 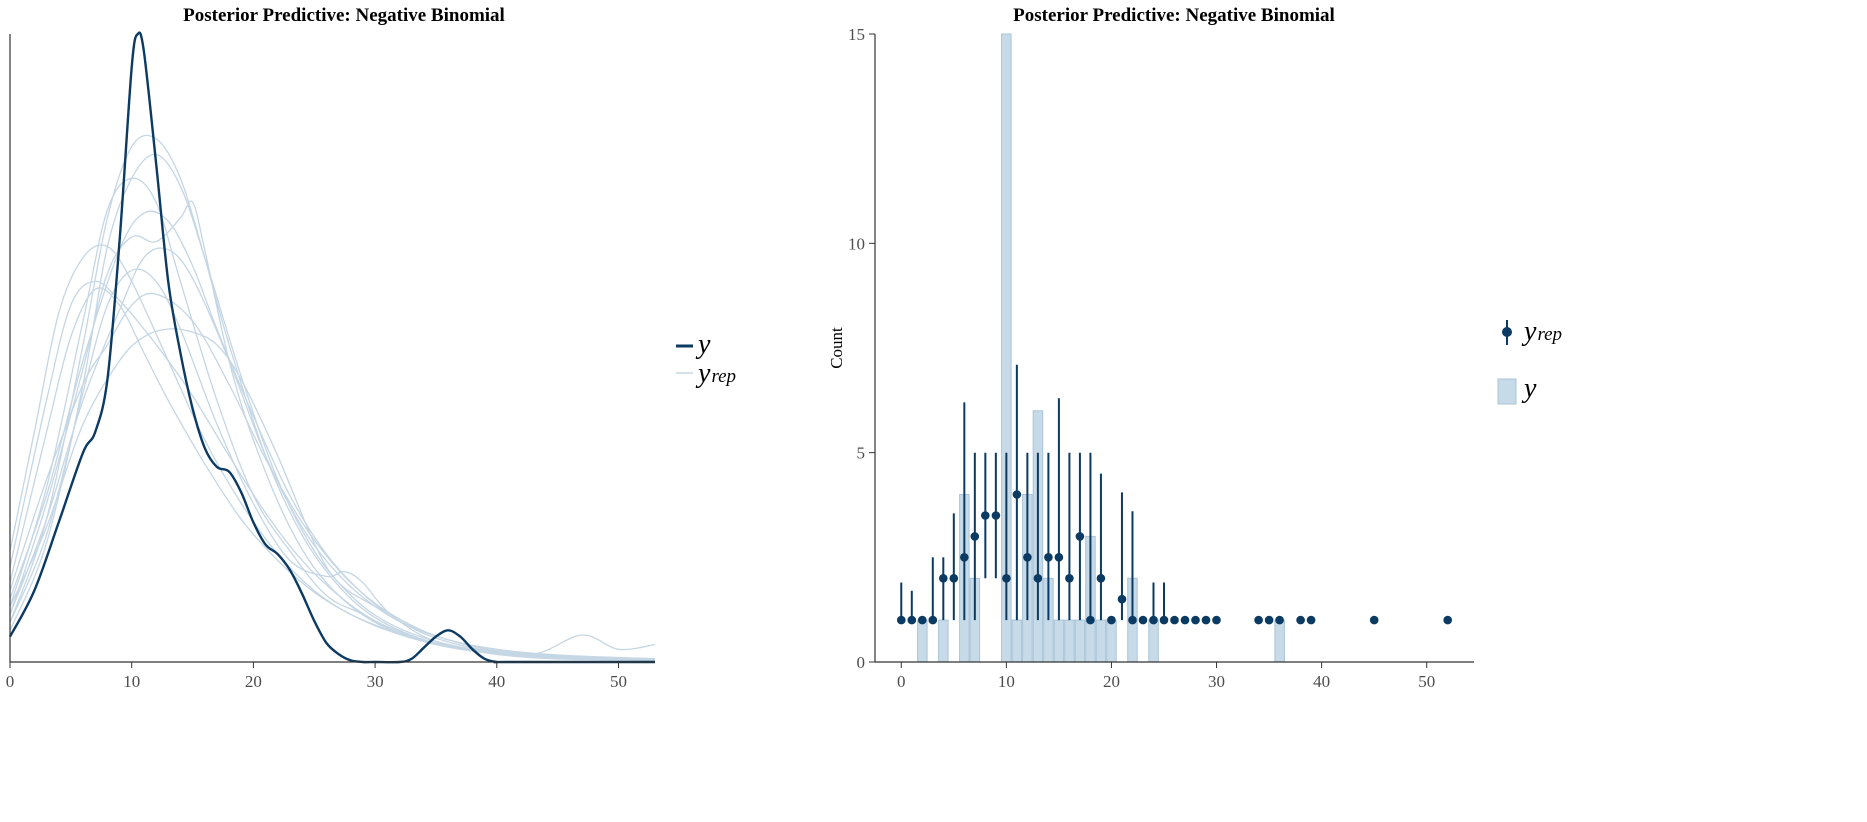 What do you see at coordinates (344, 15) in the screenshot?
I see `left-chart-title: Posterior Predictive: Negative Binomial` at bounding box center [344, 15].